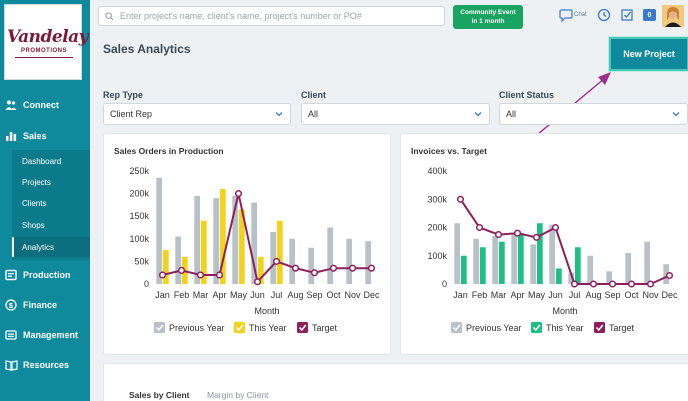  Describe the element at coordinates (295, 295) in the screenshot. I see `x-tick-label: Aug` at that location.